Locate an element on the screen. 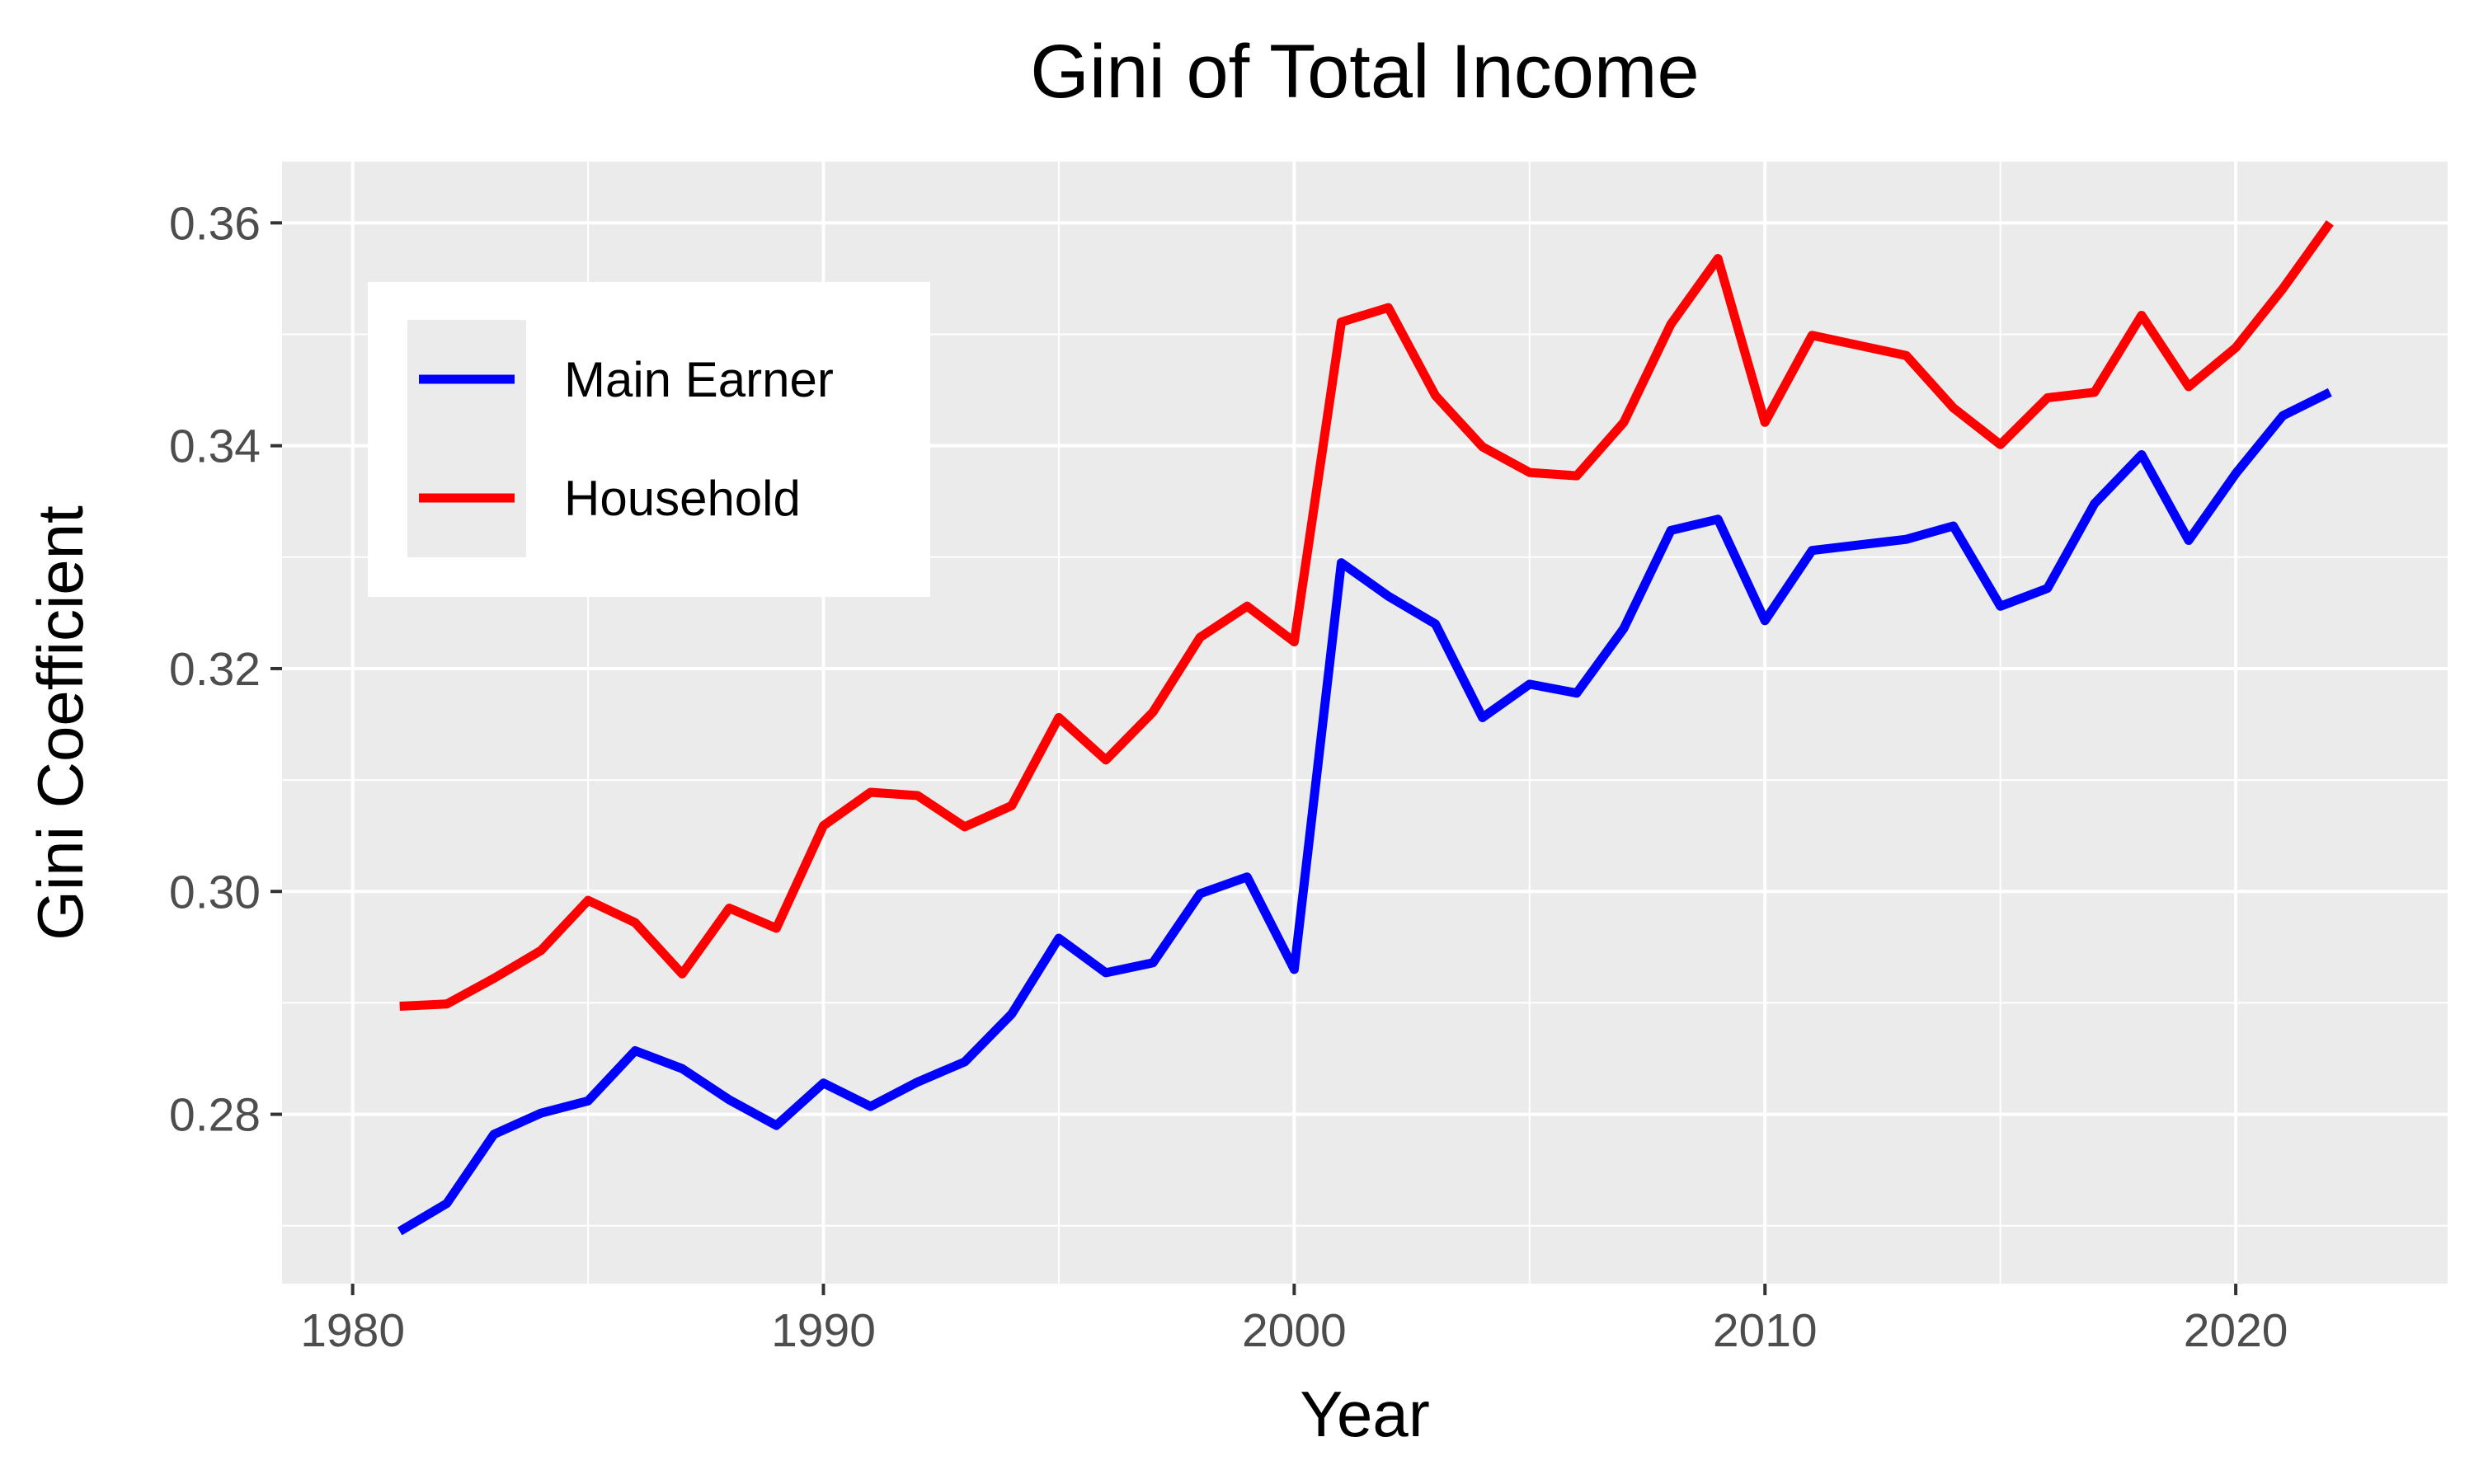  legend: Main Earner Household is located at coordinates (649, 440).